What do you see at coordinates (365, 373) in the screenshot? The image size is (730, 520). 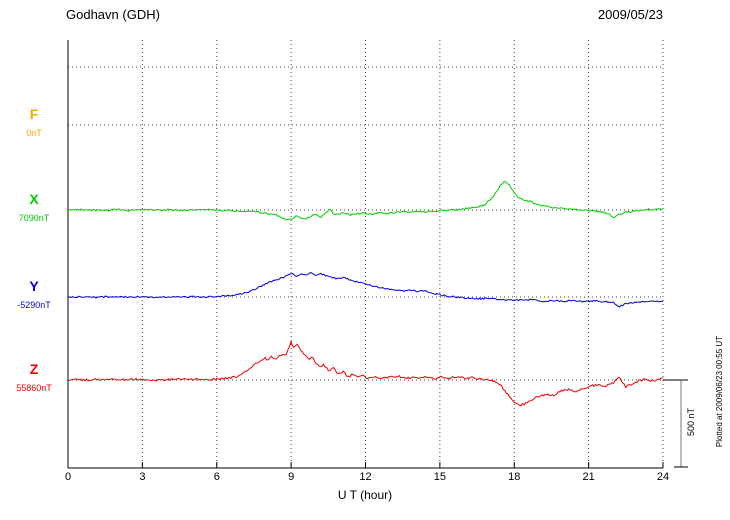 I see `trace-Z` at bounding box center [365, 373].